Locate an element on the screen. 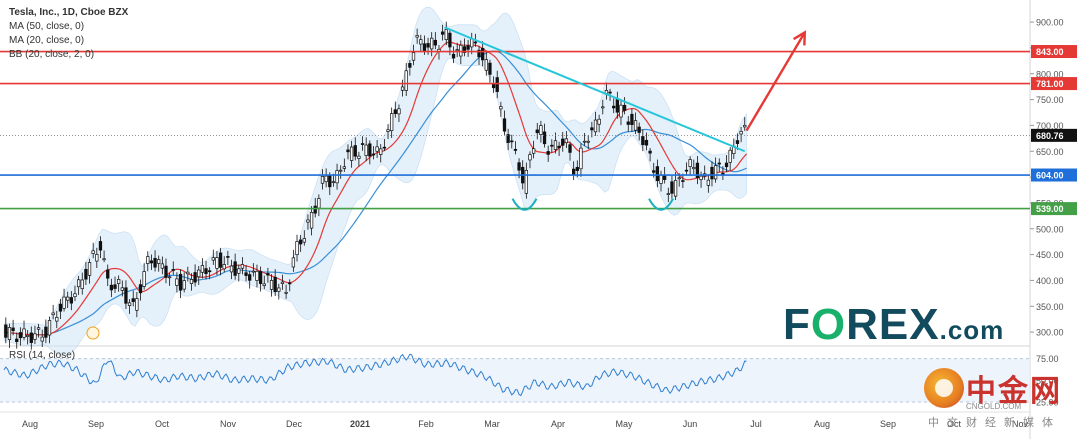 This screenshot has width=1080, height=439. time-axis-label: Nov is located at coordinates (228, 424).